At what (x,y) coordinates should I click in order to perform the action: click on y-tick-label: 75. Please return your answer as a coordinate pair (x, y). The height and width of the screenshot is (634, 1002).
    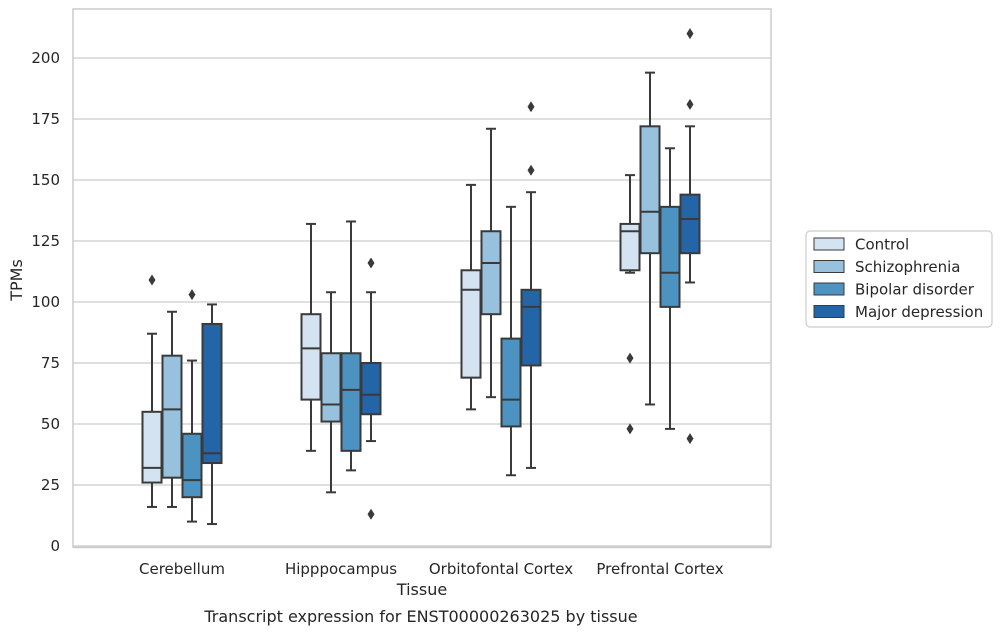
    Looking at the image, I should click on (50, 363).